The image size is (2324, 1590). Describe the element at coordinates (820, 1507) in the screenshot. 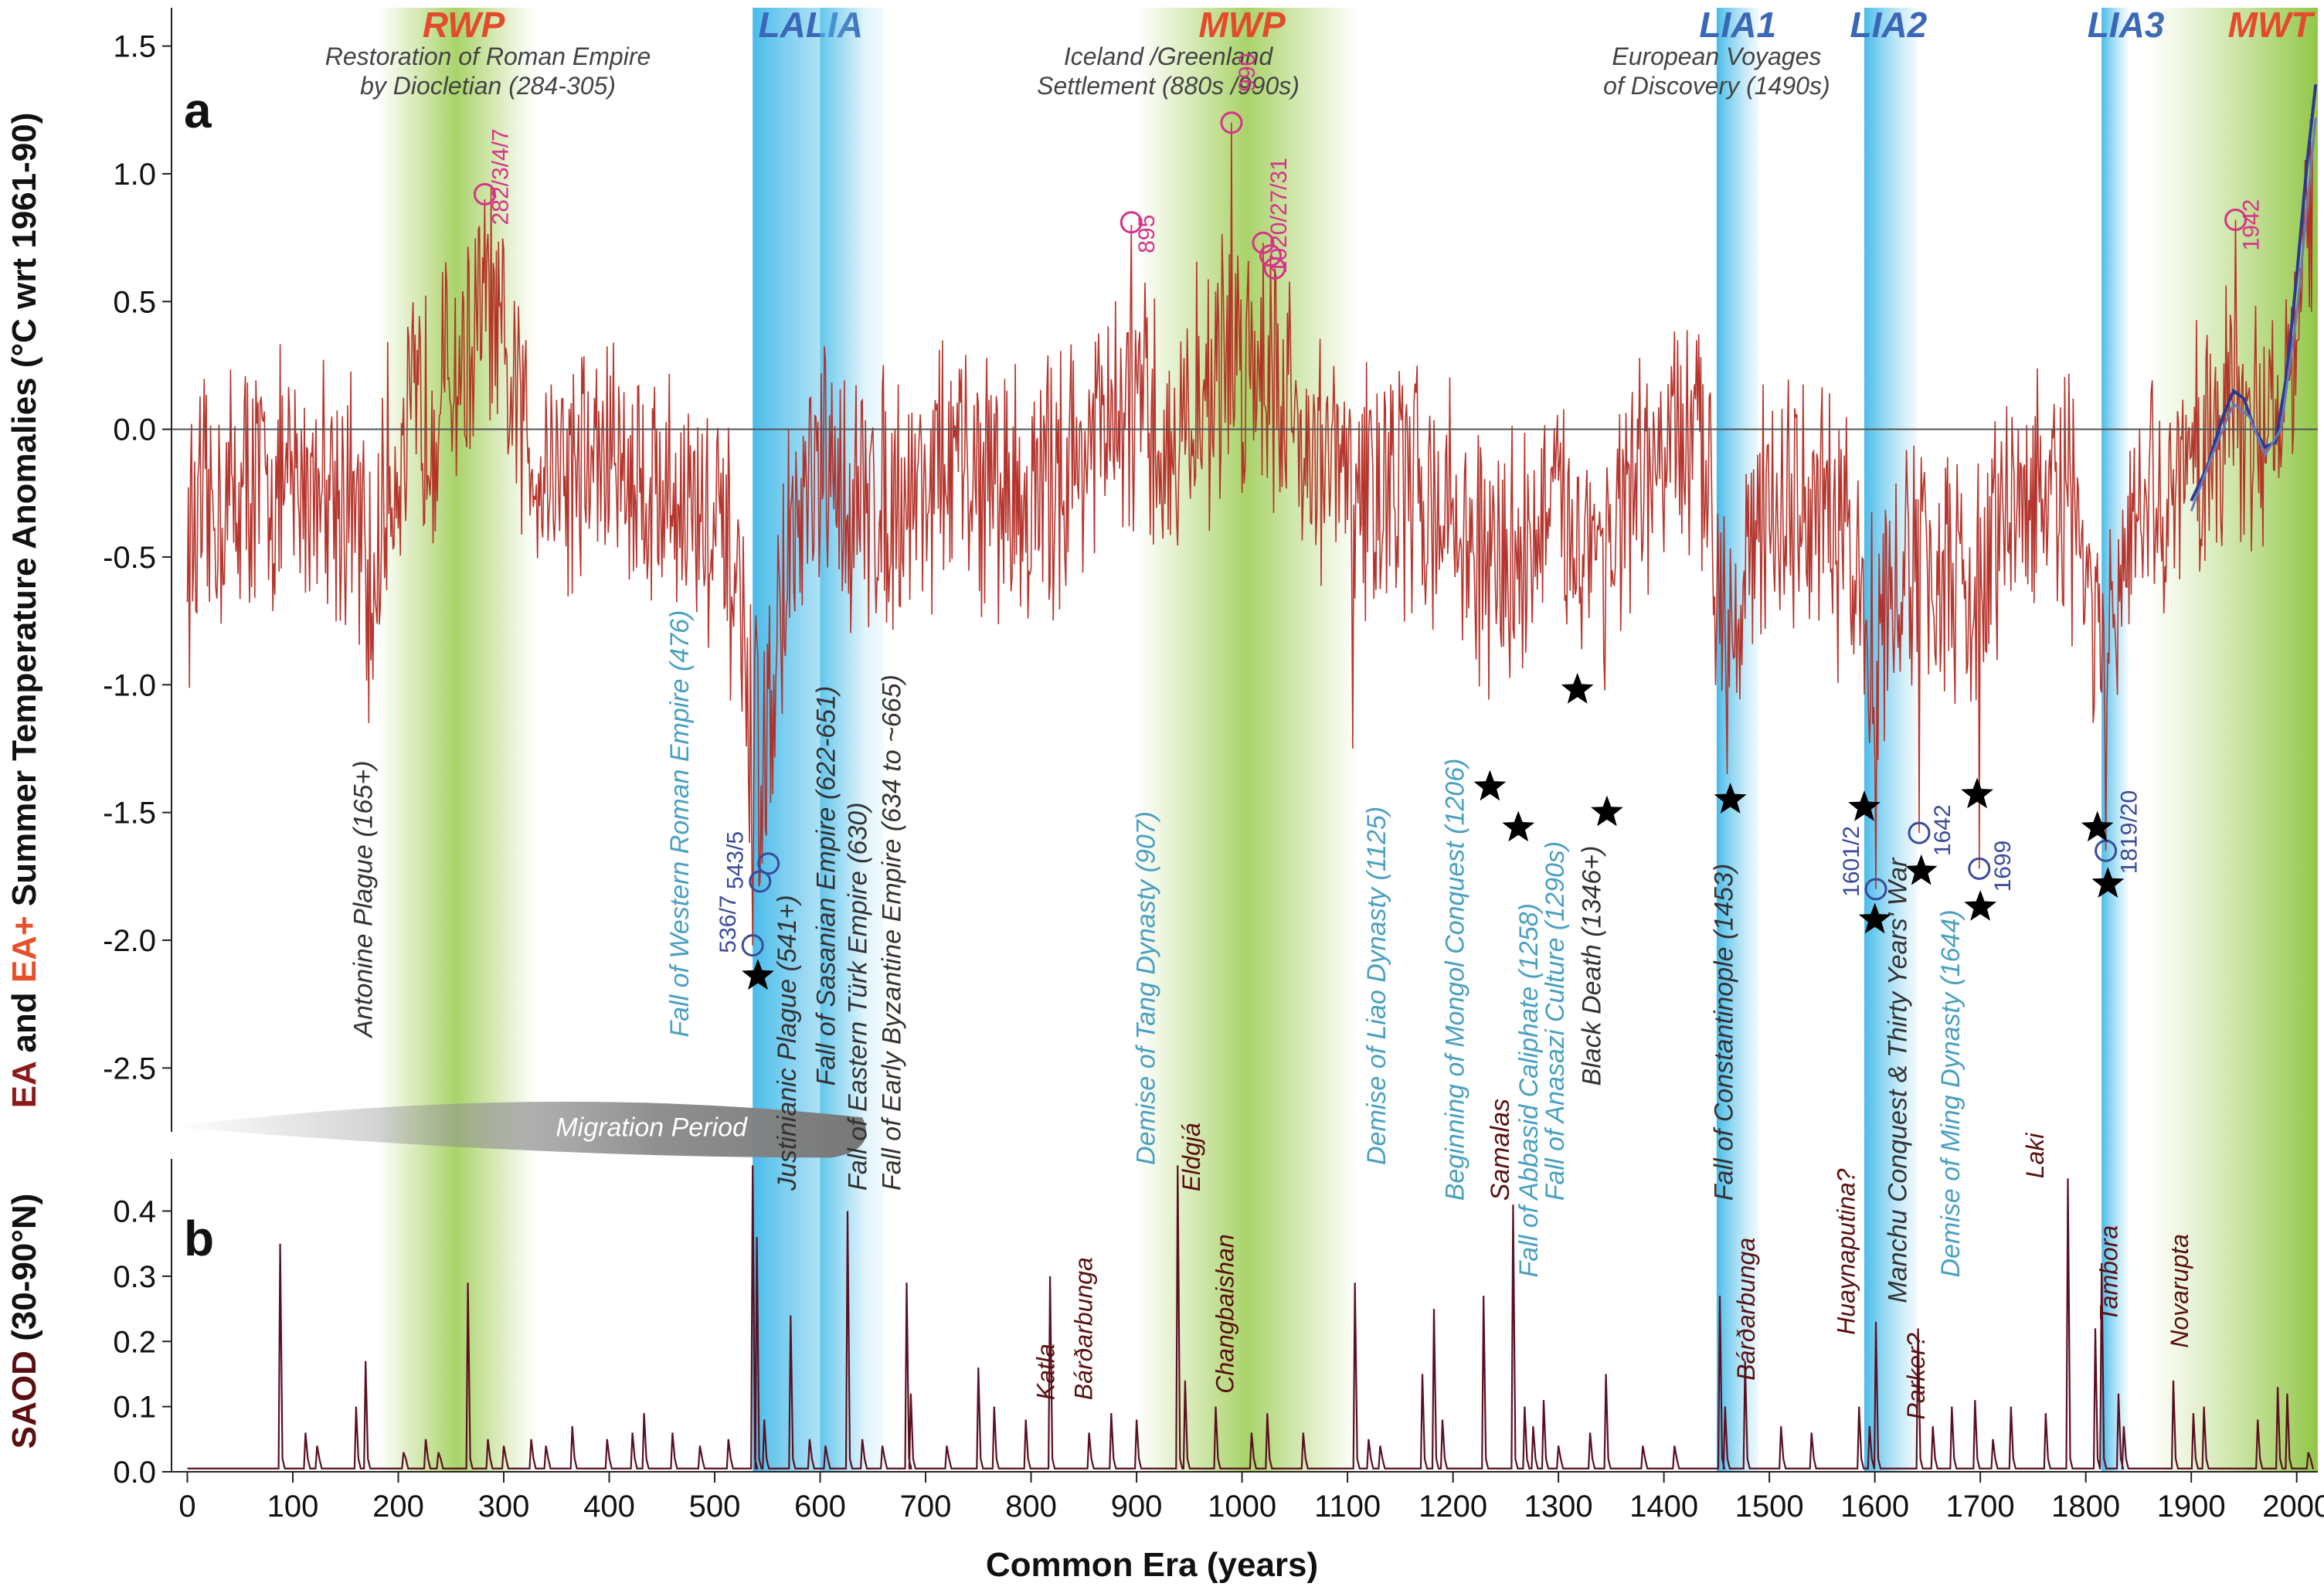

I see `xtick-label: 600` at that location.